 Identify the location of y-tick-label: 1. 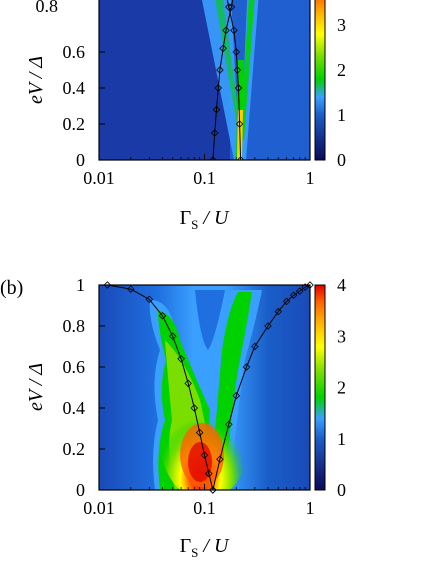
(80, 285).